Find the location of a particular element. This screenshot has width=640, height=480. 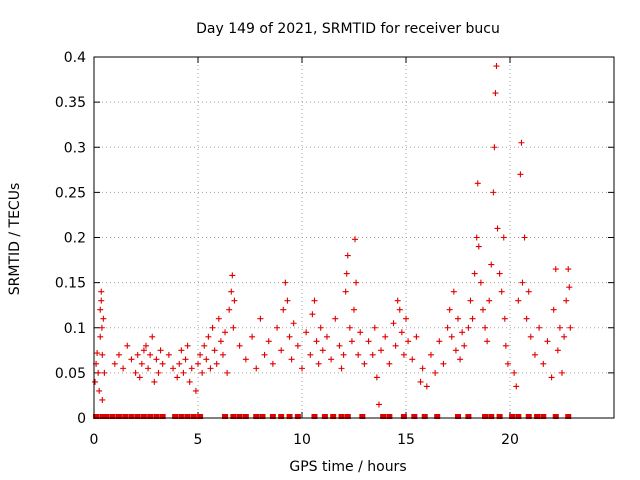

y-tick-label: 0.4 is located at coordinates (75, 58).